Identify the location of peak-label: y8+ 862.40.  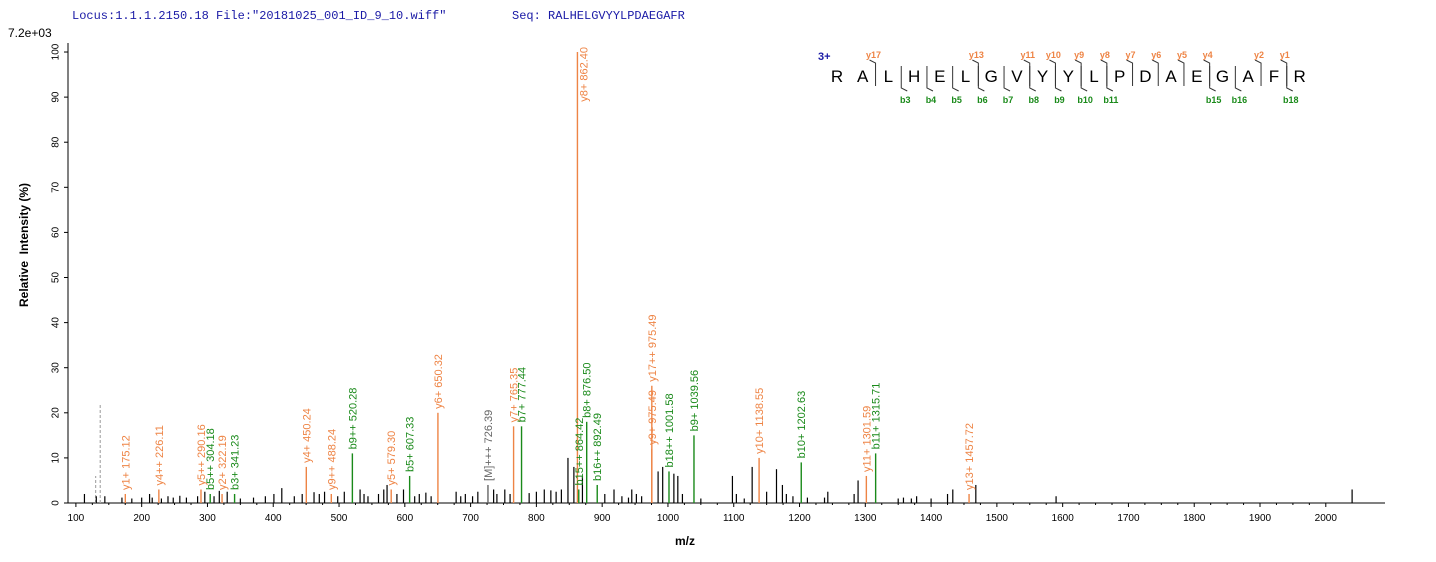
(584, 74).